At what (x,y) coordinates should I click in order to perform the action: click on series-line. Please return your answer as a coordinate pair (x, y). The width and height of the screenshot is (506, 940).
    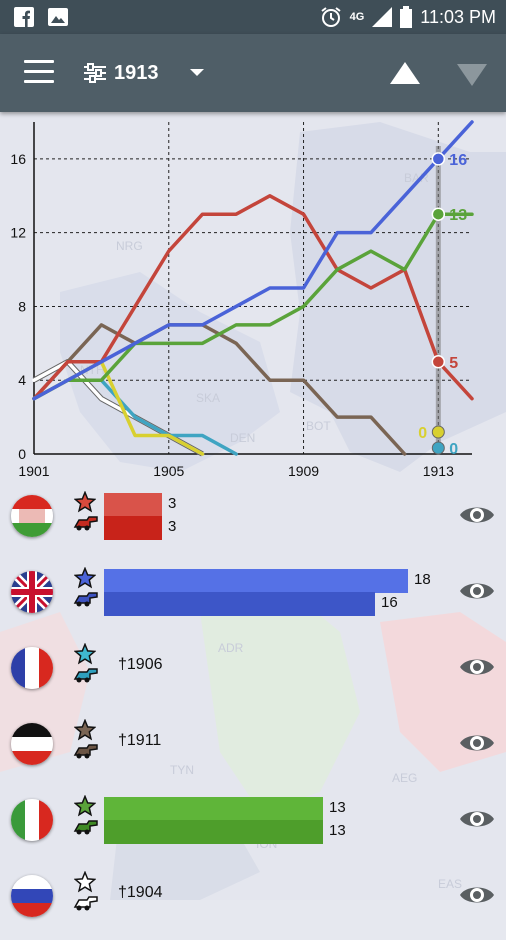
    Looking at the image, I should click on (135, 417).